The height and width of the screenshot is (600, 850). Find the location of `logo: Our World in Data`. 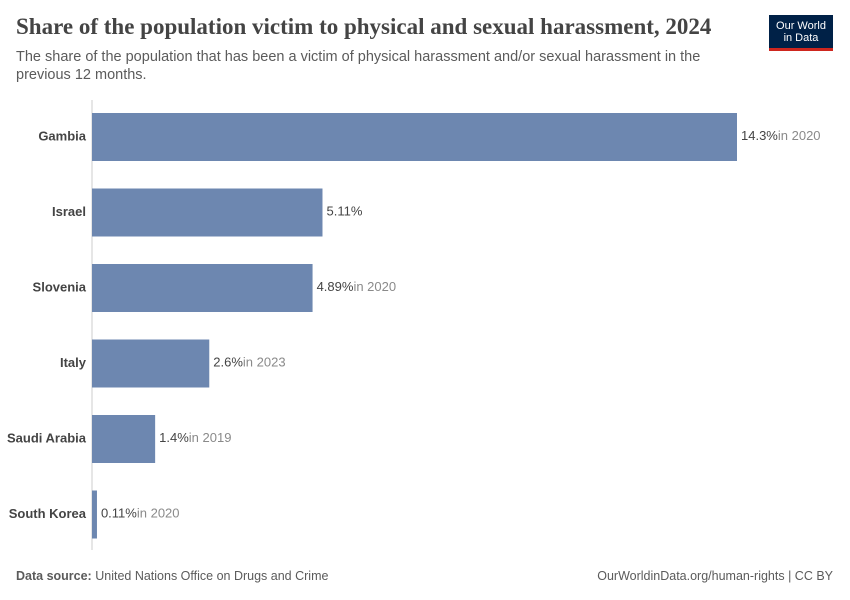

logo: Our World in Data is located at coordinates (801, 33).